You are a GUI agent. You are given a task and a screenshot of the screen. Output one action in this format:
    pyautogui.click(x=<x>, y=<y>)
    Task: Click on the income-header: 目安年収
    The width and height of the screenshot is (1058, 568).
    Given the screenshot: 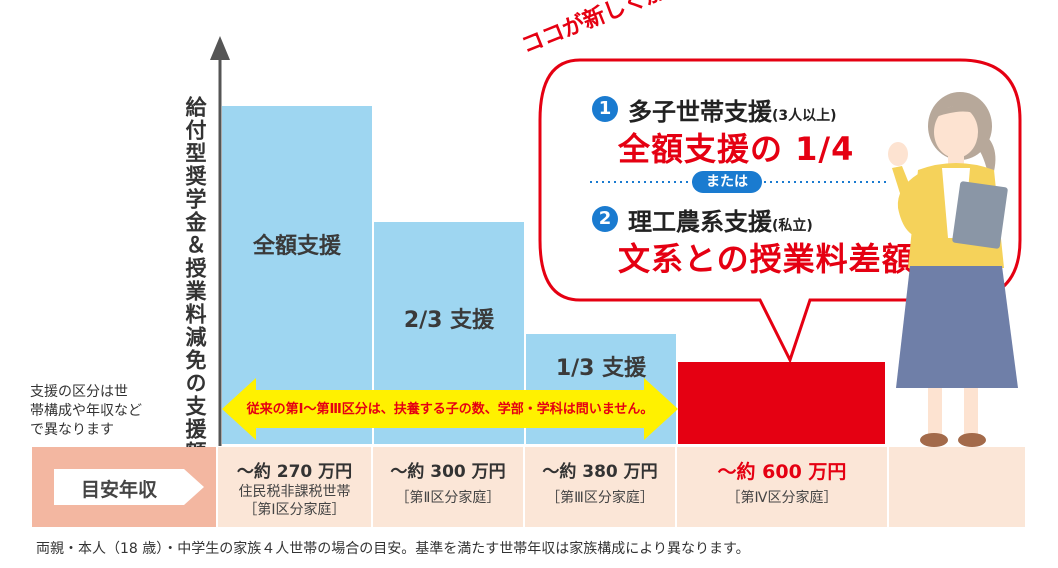 What is the action you would take?
    pyautogui.click(x=124, y=487)
    